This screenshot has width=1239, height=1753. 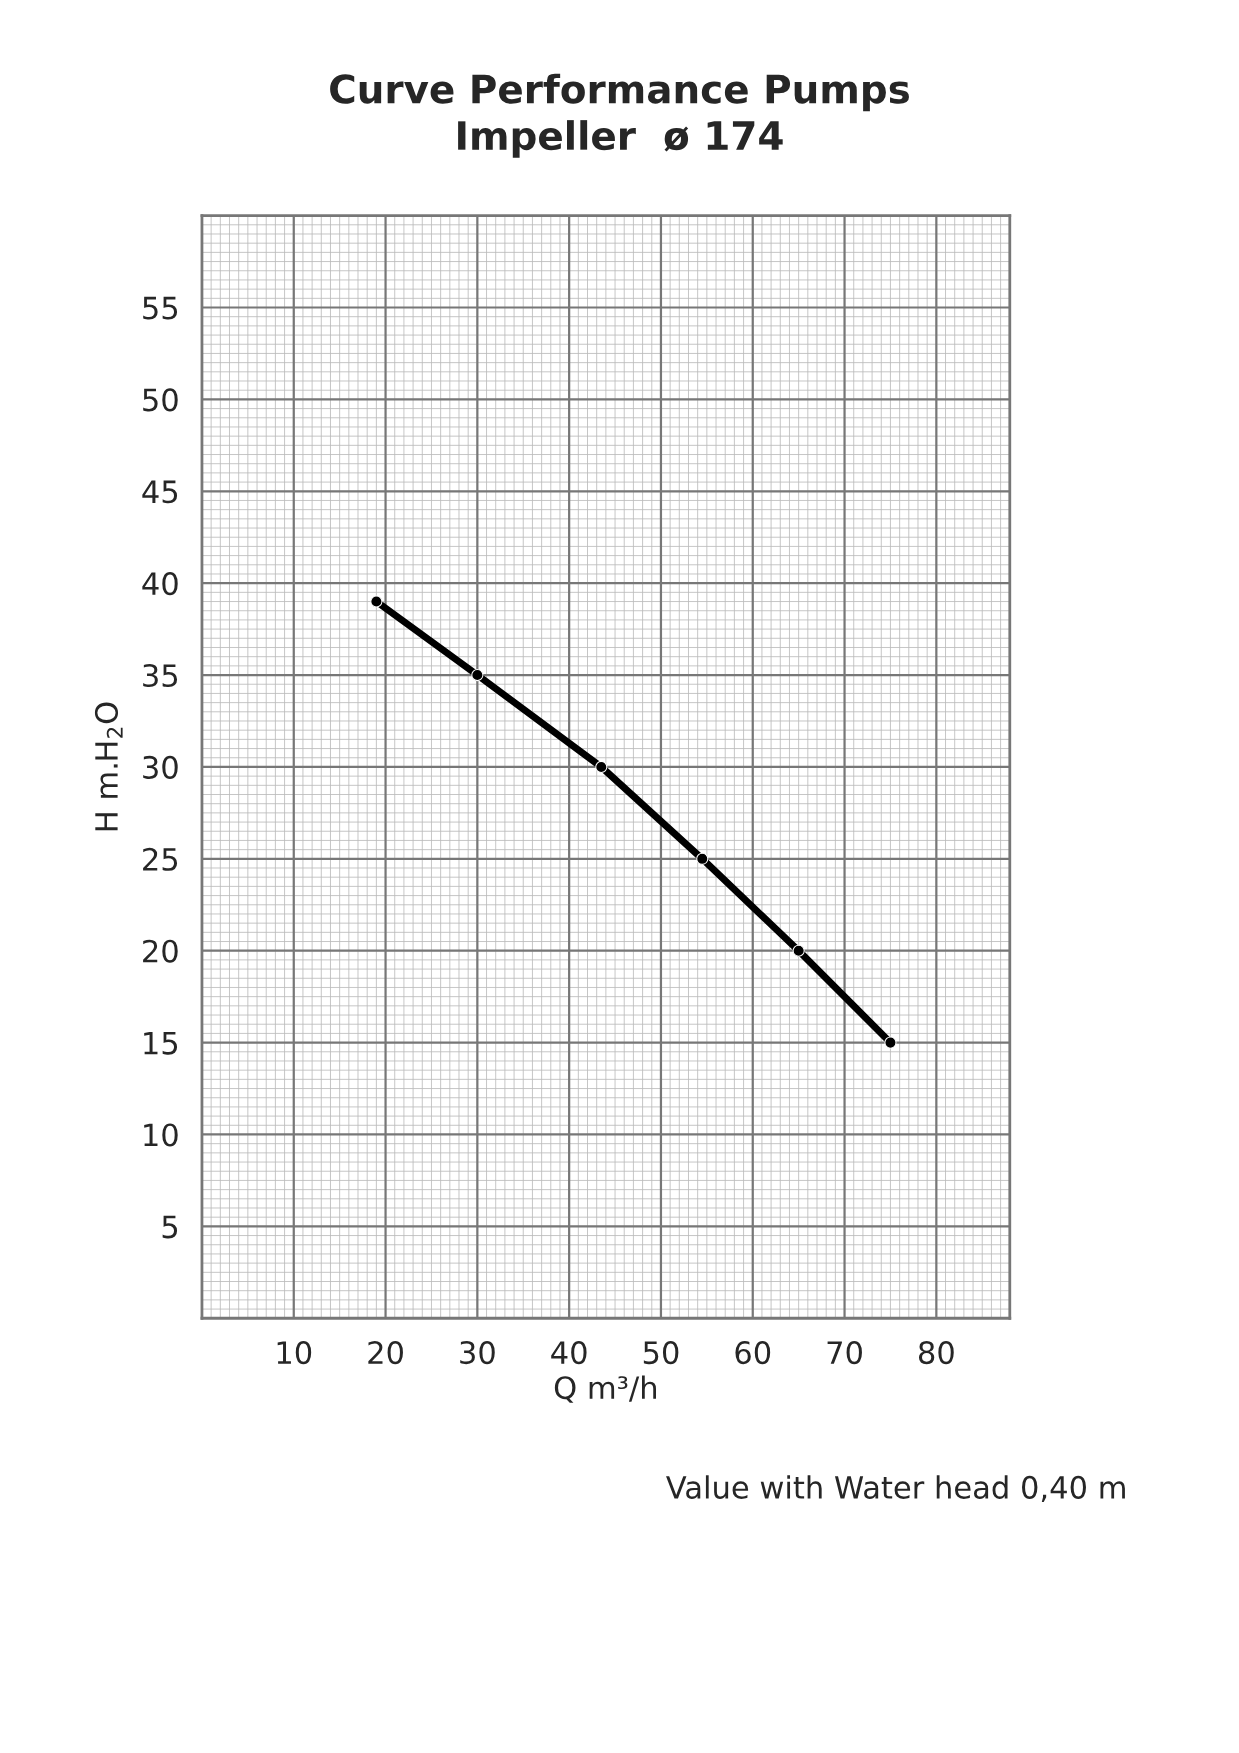 What do you see at coordinates (477, 1353) in the screenshot?
I see `x-tick-label: 30` at bounding box center [477, 1353].